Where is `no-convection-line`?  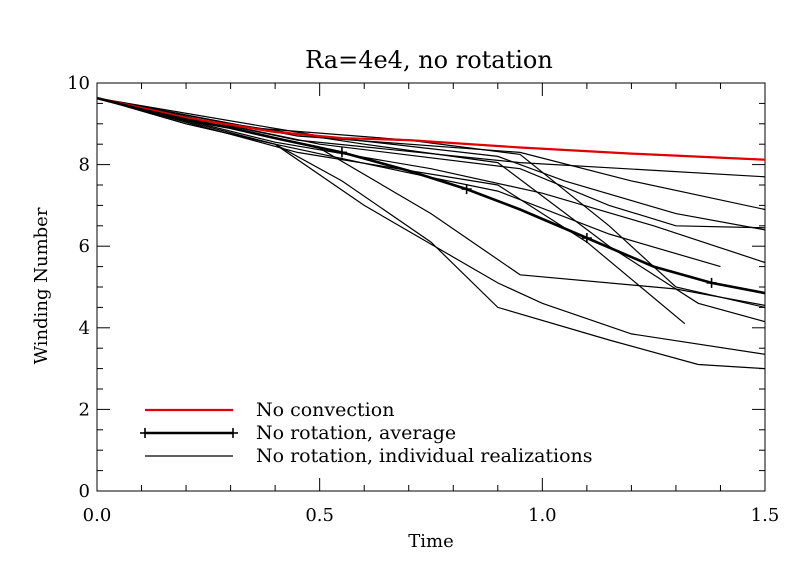
no-convection-line is located at coordinates (431, 129).